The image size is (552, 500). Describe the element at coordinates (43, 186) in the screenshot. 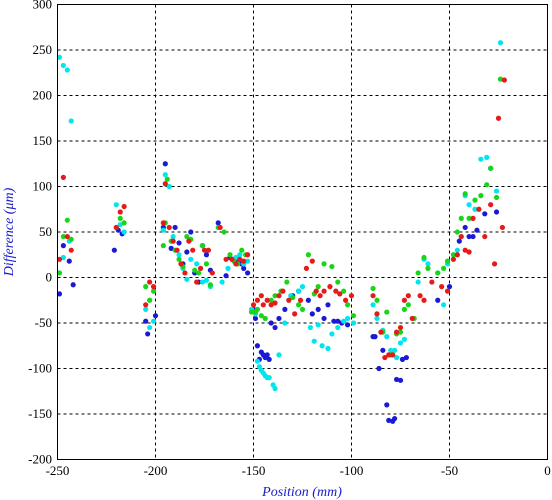

I see `y-tick-label: 100` at that location.